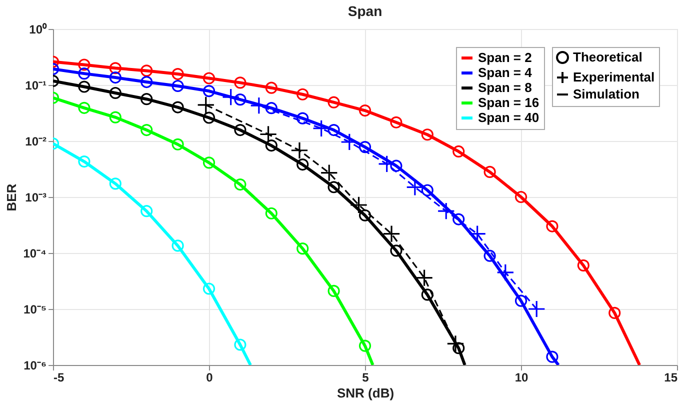 The height and width of the screenshot is (405, 683). I want to click on x-tick-label: 0, so click(210, 377).